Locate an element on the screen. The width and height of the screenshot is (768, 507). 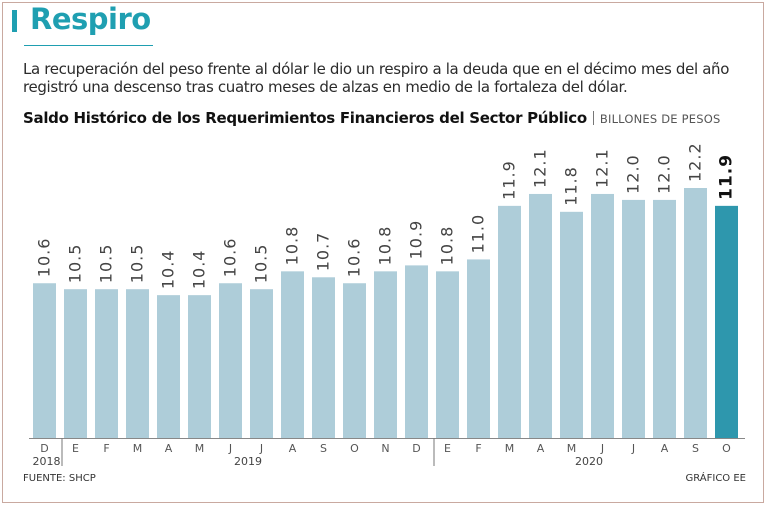
title-underline is located at coordinates (88, 45).